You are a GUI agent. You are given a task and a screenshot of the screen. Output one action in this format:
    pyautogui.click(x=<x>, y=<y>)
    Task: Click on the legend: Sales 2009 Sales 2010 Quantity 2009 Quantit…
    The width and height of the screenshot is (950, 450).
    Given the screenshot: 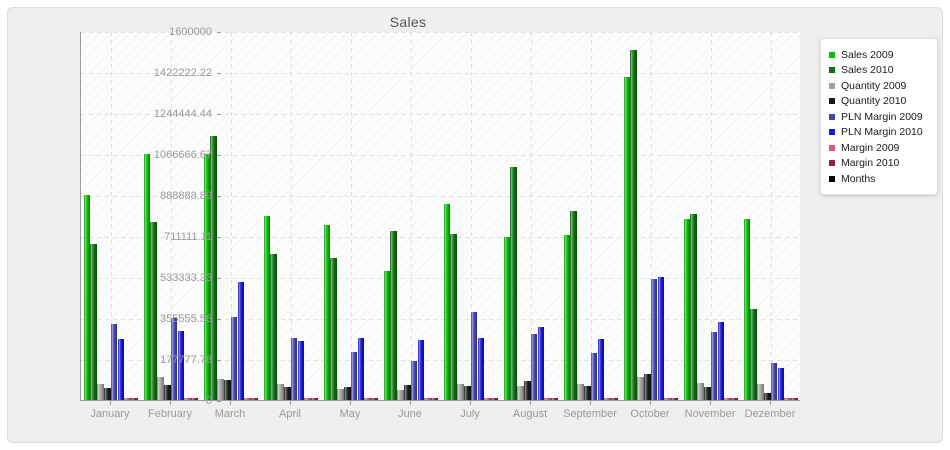 What is the action you would take?
    pyautogui.click(x=879, y=116)
    